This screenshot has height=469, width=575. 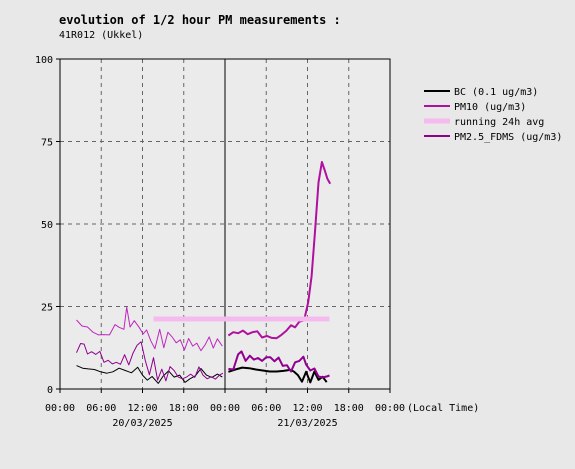 I want to click on legend-label: PM2.5_FDMS (ug/m3), so click(x=508, y=137).